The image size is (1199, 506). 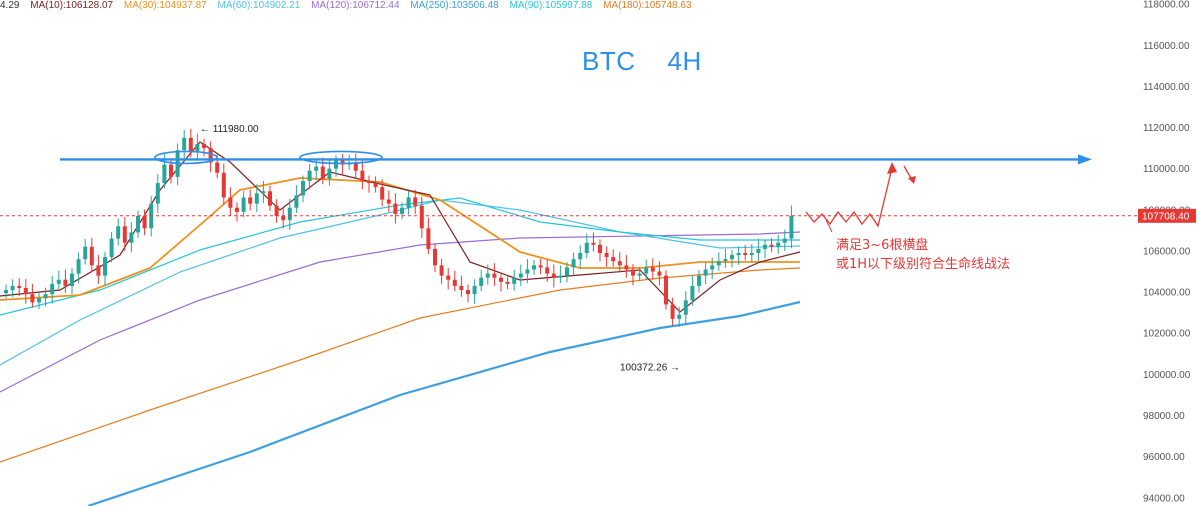 What do you see at coordinates (1085, 159) in the screenshot?
I see `resistance-arrow` at bounding box center [1085, 159].